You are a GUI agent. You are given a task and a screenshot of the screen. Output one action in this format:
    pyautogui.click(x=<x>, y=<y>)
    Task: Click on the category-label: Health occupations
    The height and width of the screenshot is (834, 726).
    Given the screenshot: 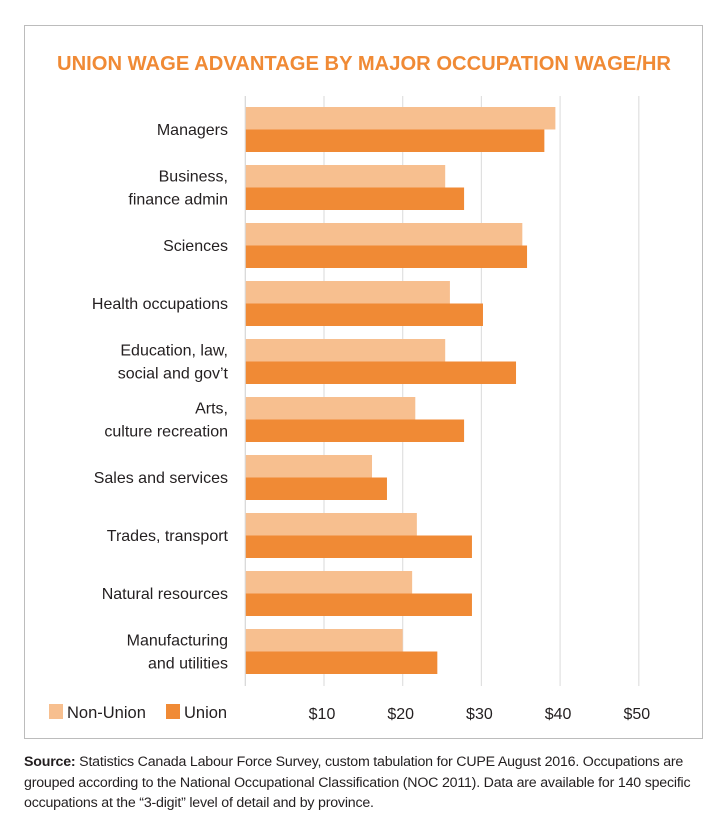 What is the action you would take?
    pyautogui.click(x=160, y=304)
    